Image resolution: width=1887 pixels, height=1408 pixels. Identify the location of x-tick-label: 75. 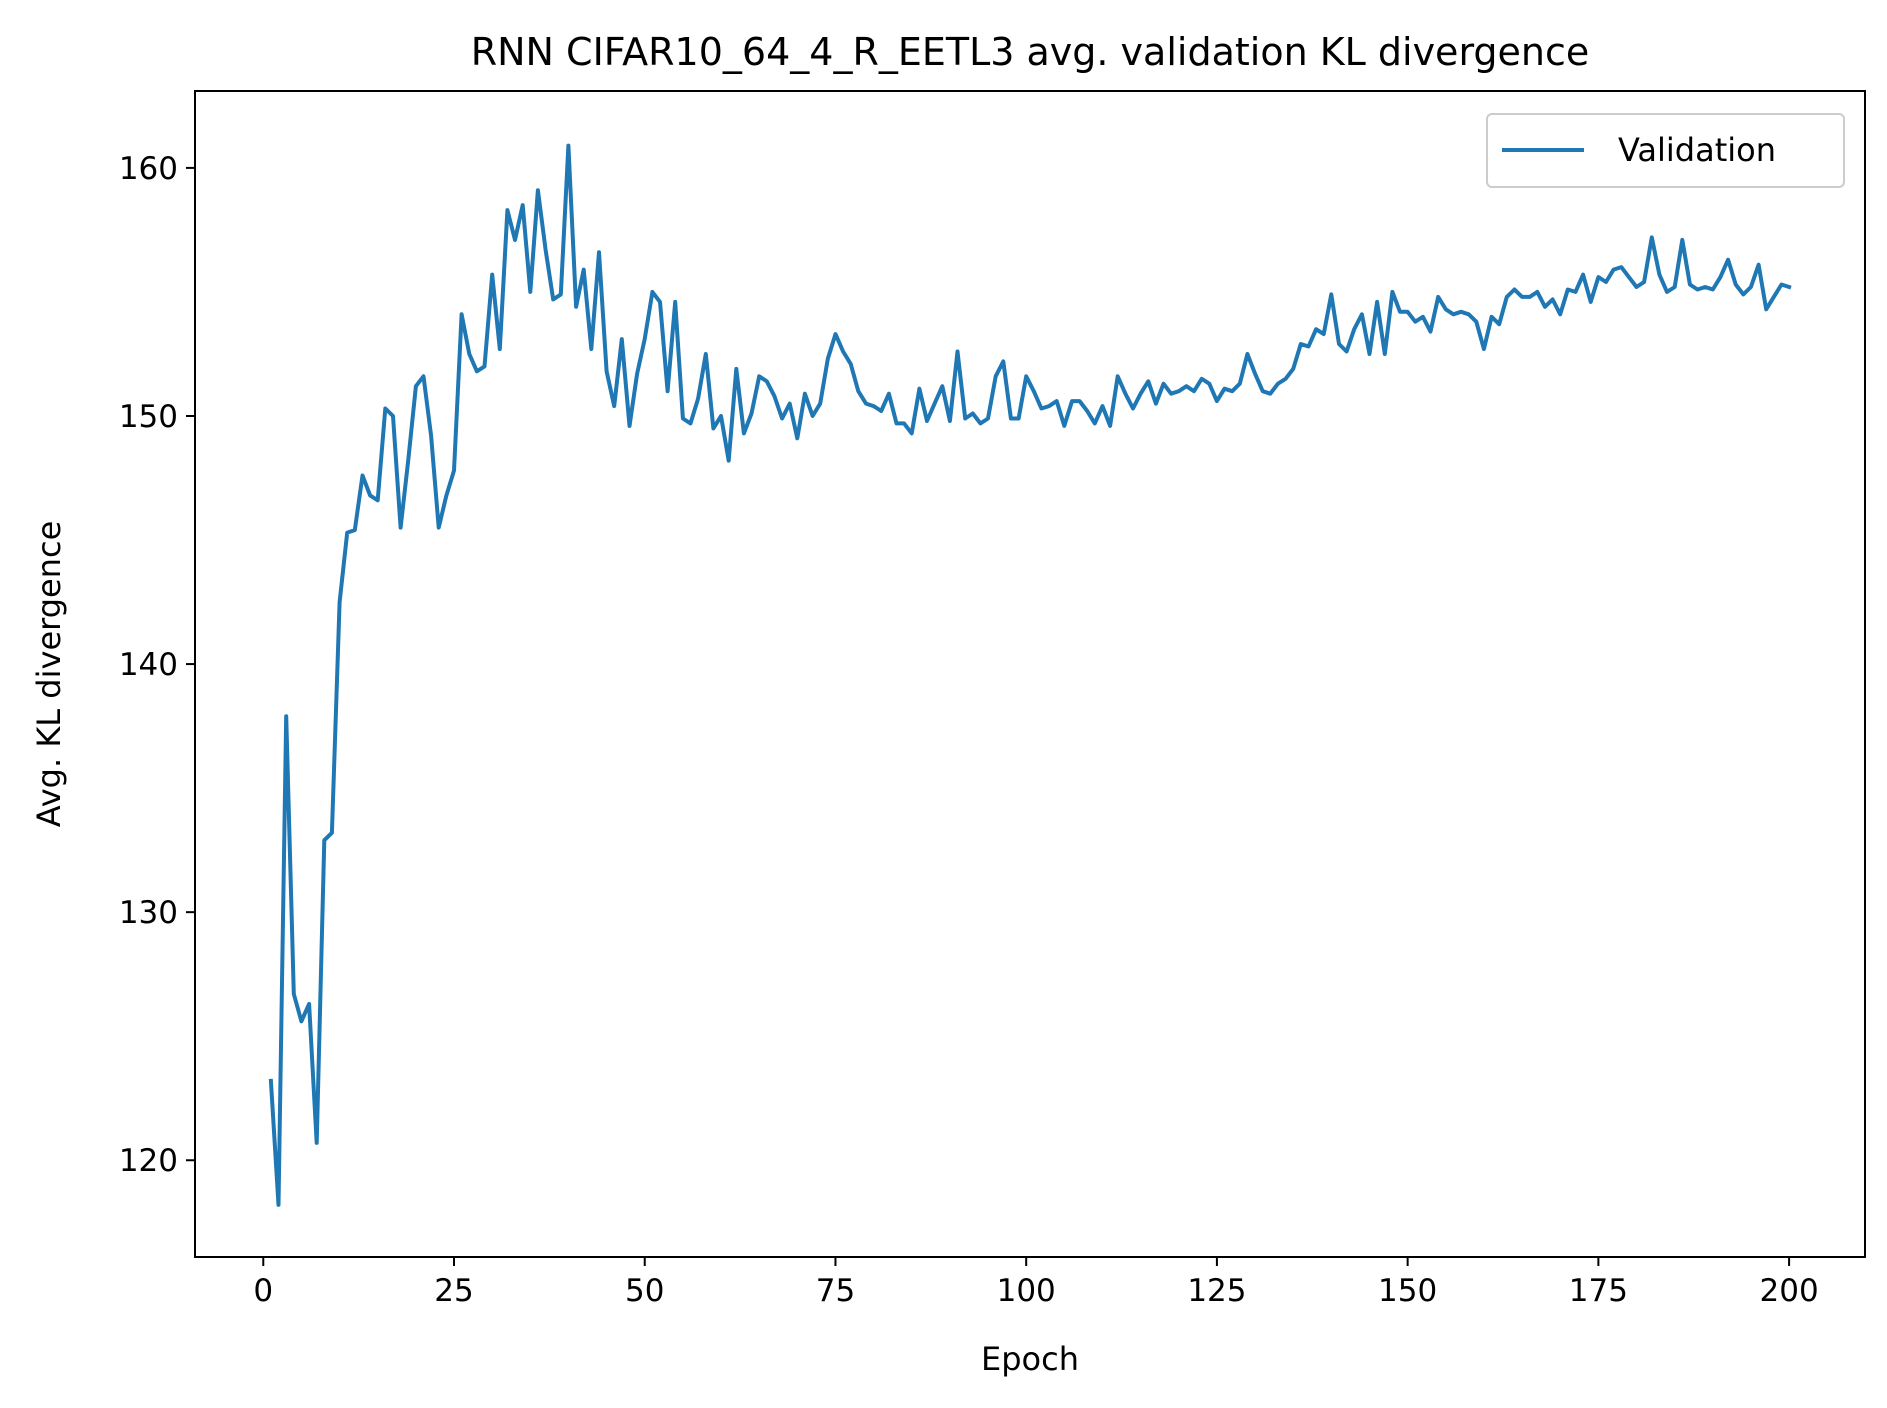
(835, 1291).